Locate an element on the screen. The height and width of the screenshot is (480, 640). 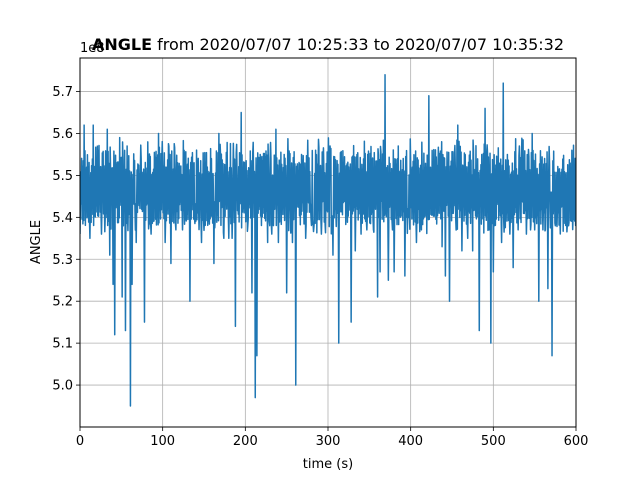
x-tick-label: 200 is located at coordinates (245, 441).